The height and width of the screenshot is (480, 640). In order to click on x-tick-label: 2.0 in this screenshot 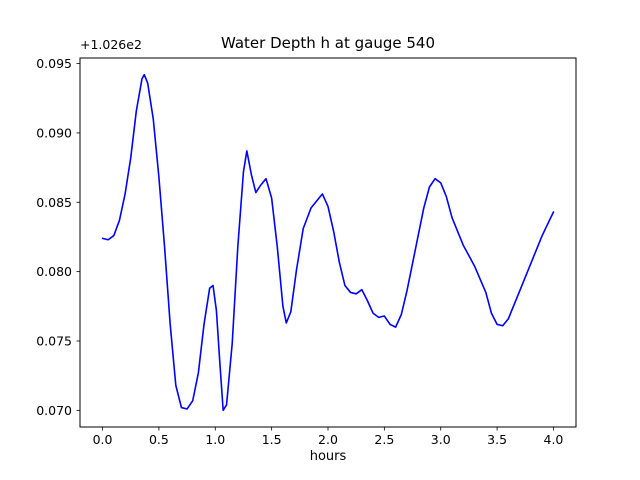, I will do `click(328, 439)`.